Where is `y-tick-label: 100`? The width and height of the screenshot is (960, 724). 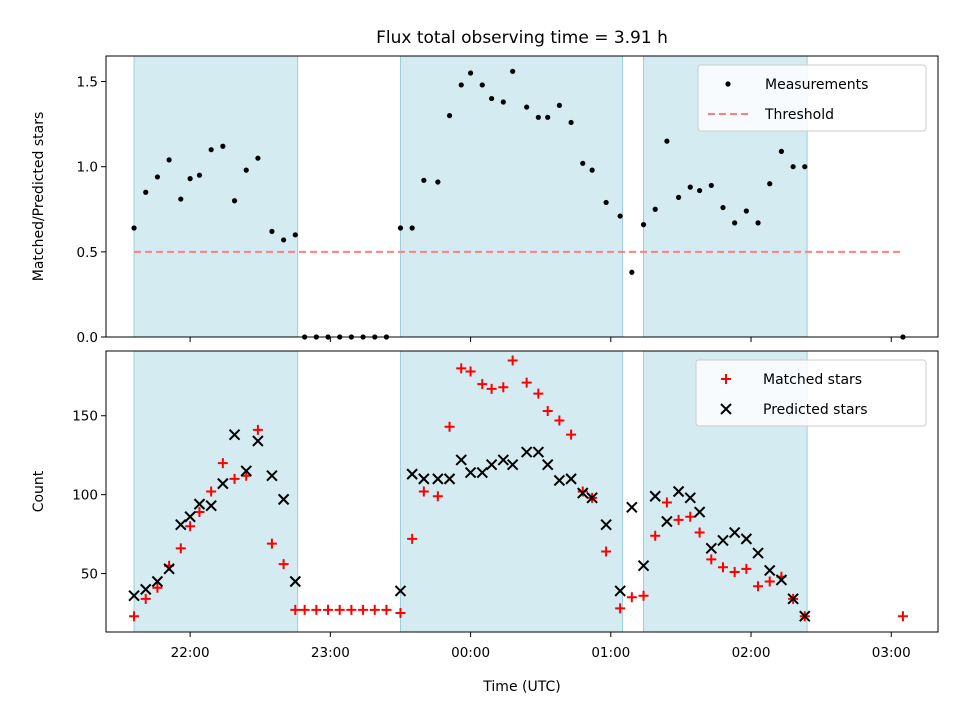 y-tick-label: 100 is located at coordinates (85, 496).